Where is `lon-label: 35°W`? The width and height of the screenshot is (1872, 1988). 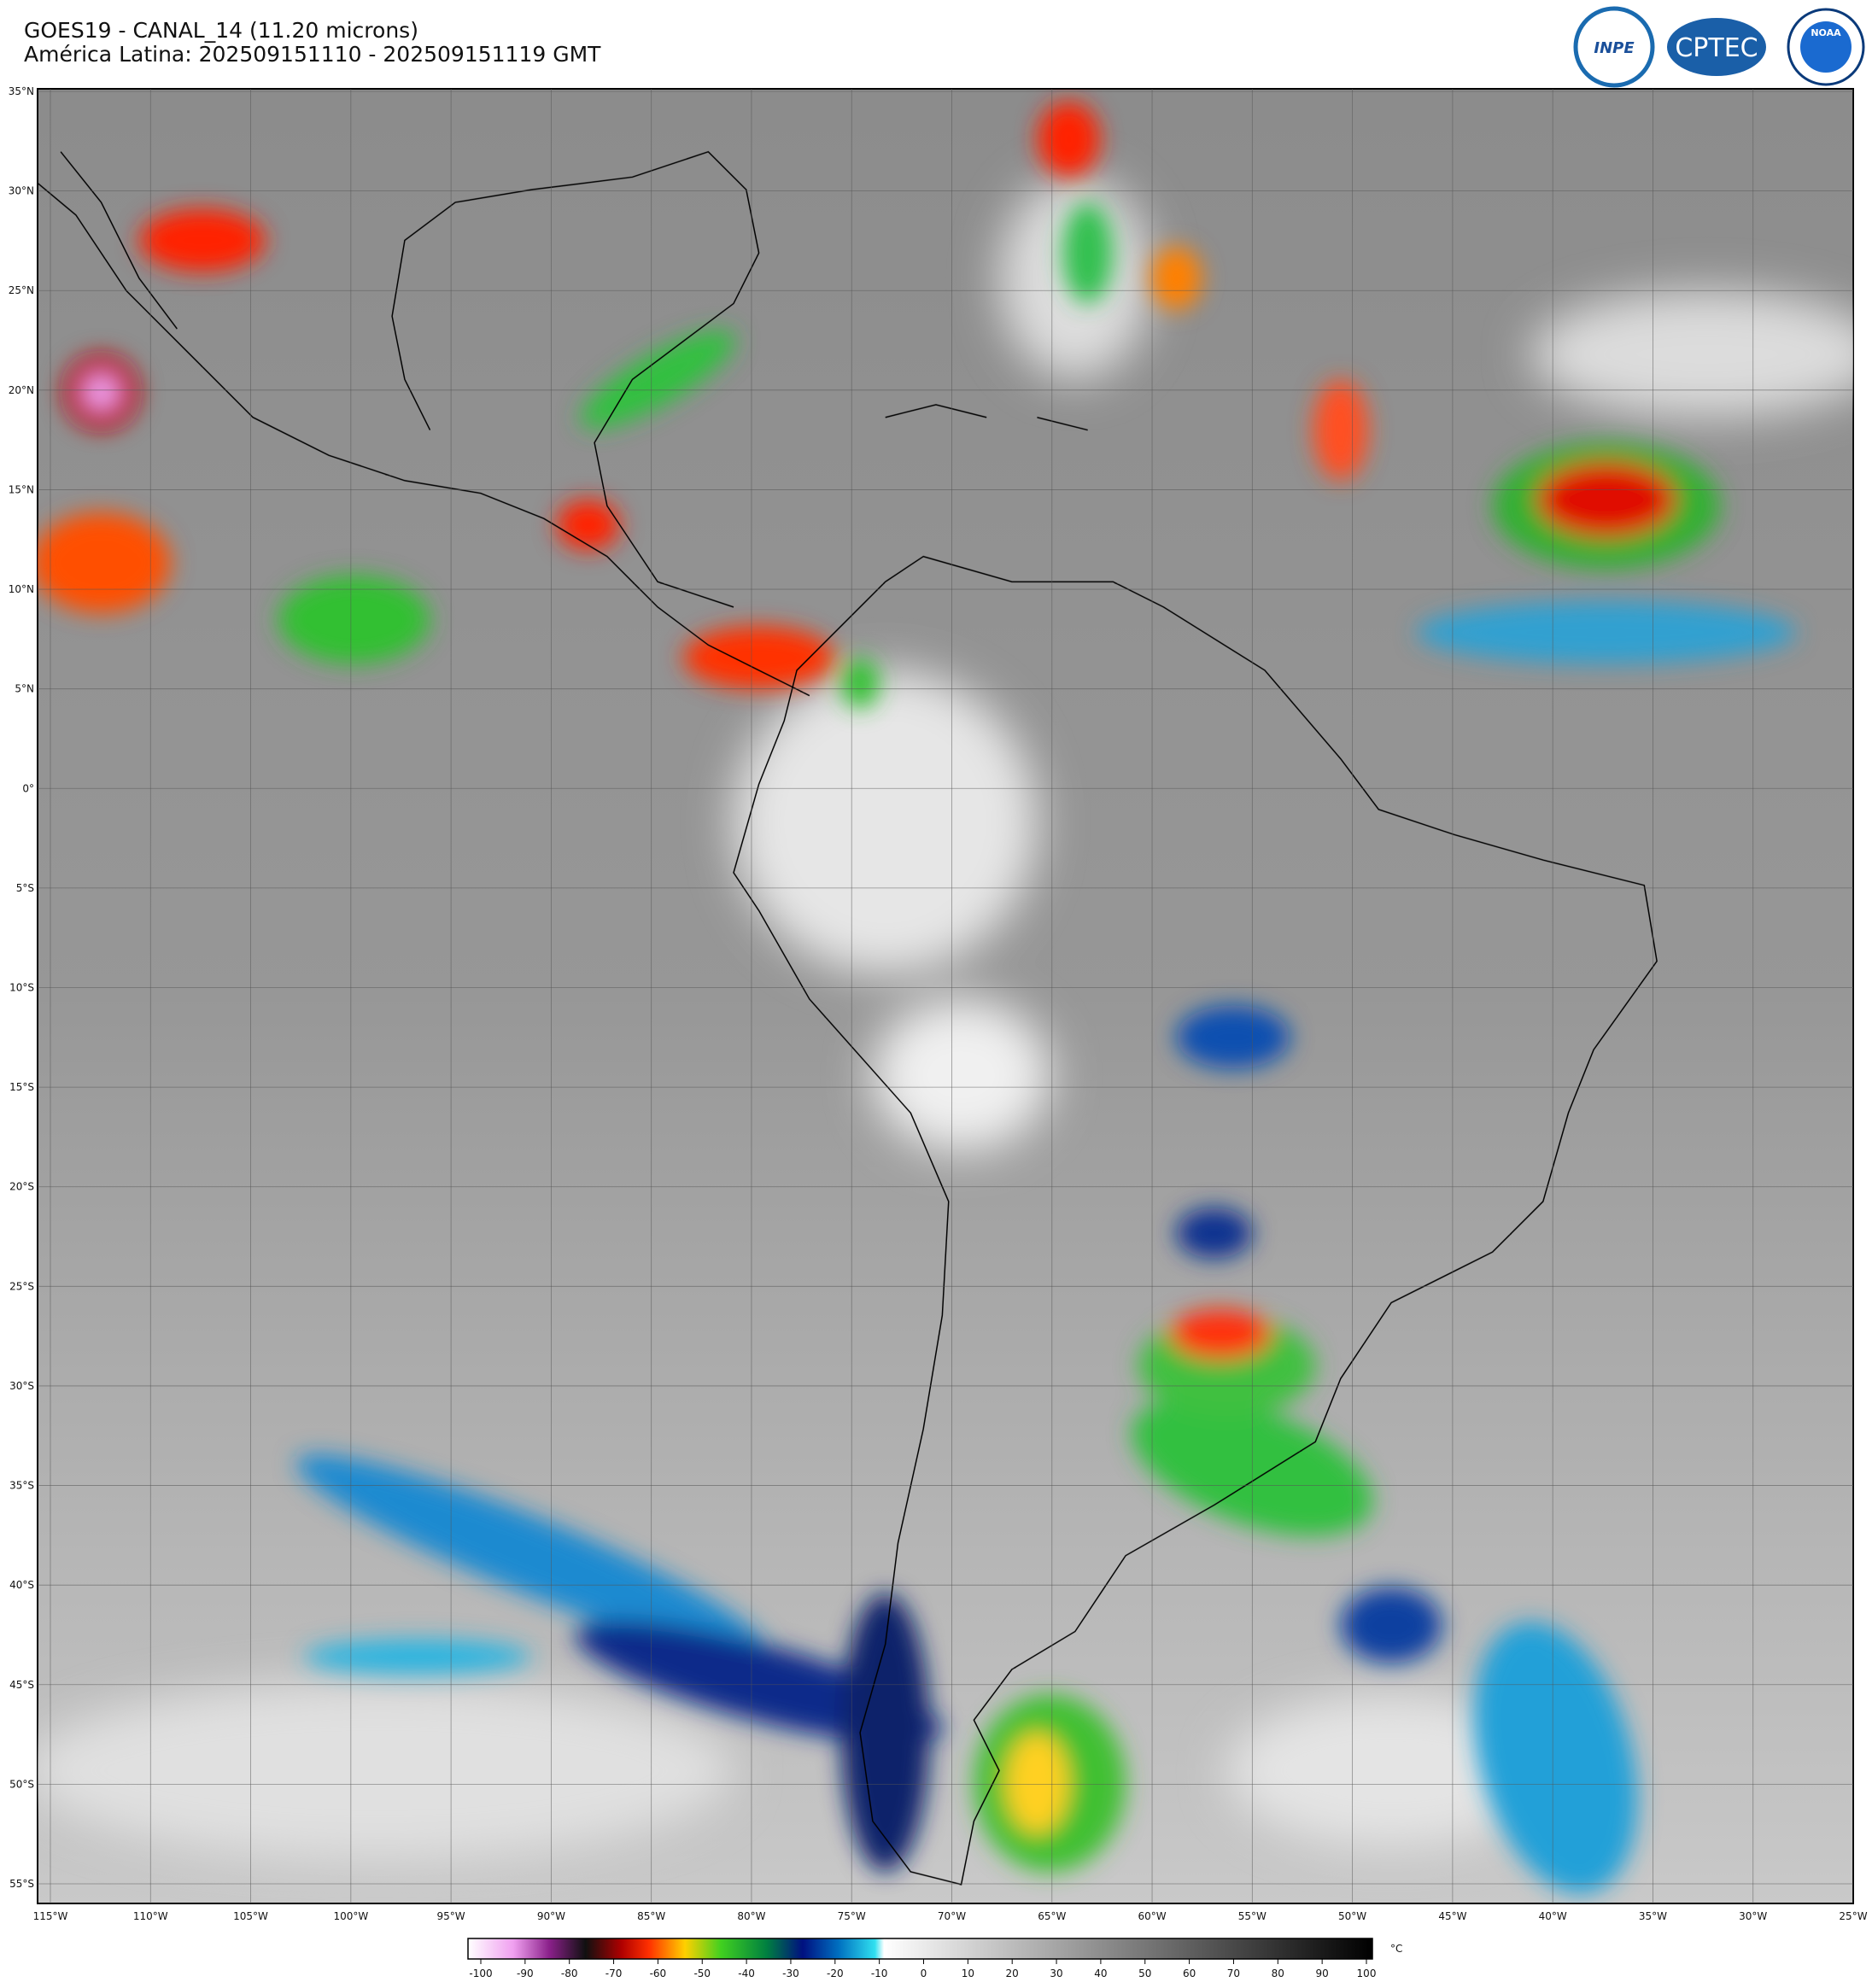
lon-label: 35°W is located at coordinates (1653, 1916).